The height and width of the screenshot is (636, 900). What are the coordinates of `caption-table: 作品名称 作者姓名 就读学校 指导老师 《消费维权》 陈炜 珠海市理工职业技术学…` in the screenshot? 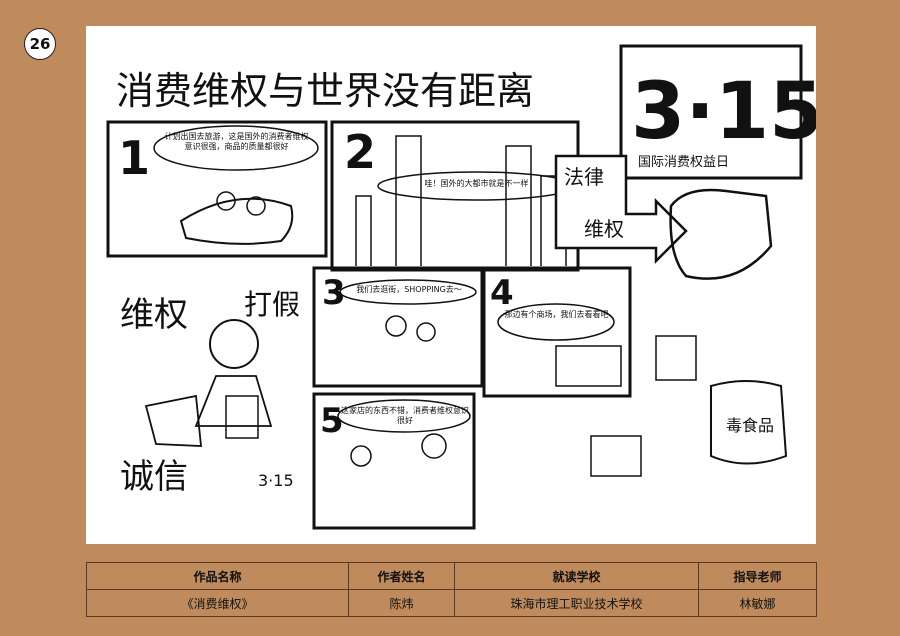 It's located at (451, 589).